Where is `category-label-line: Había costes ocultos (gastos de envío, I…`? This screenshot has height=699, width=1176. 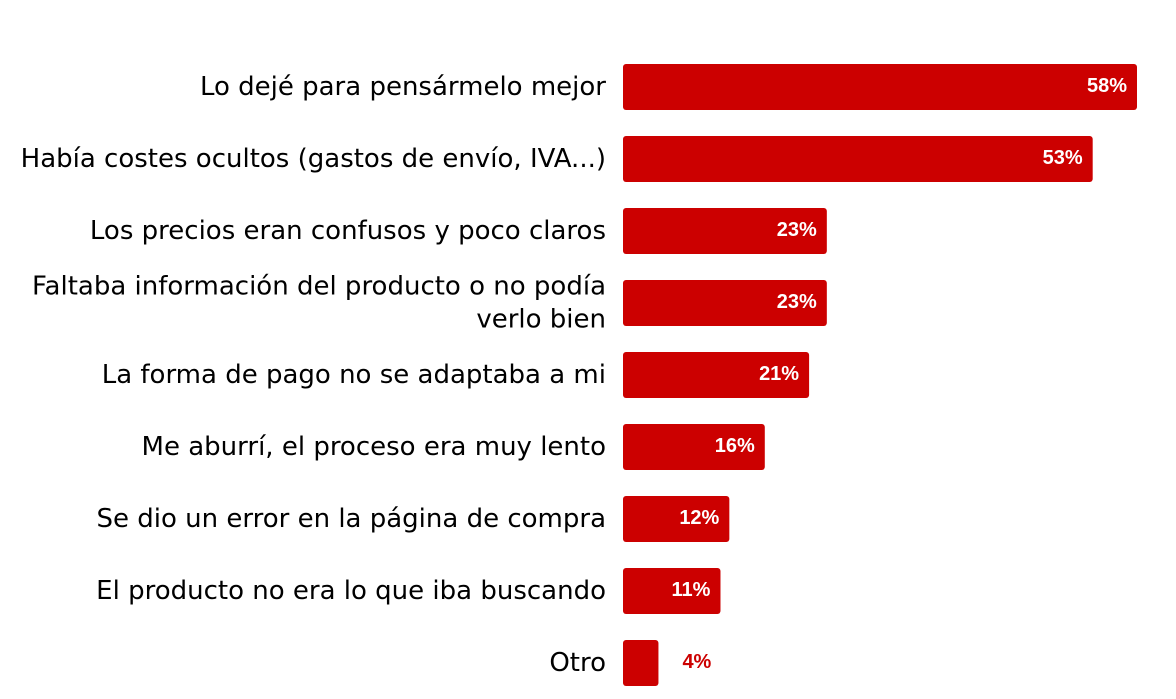 category-label-line: Había costes ocultos (gastos de envío, I… is located at coordinates (313, 159).